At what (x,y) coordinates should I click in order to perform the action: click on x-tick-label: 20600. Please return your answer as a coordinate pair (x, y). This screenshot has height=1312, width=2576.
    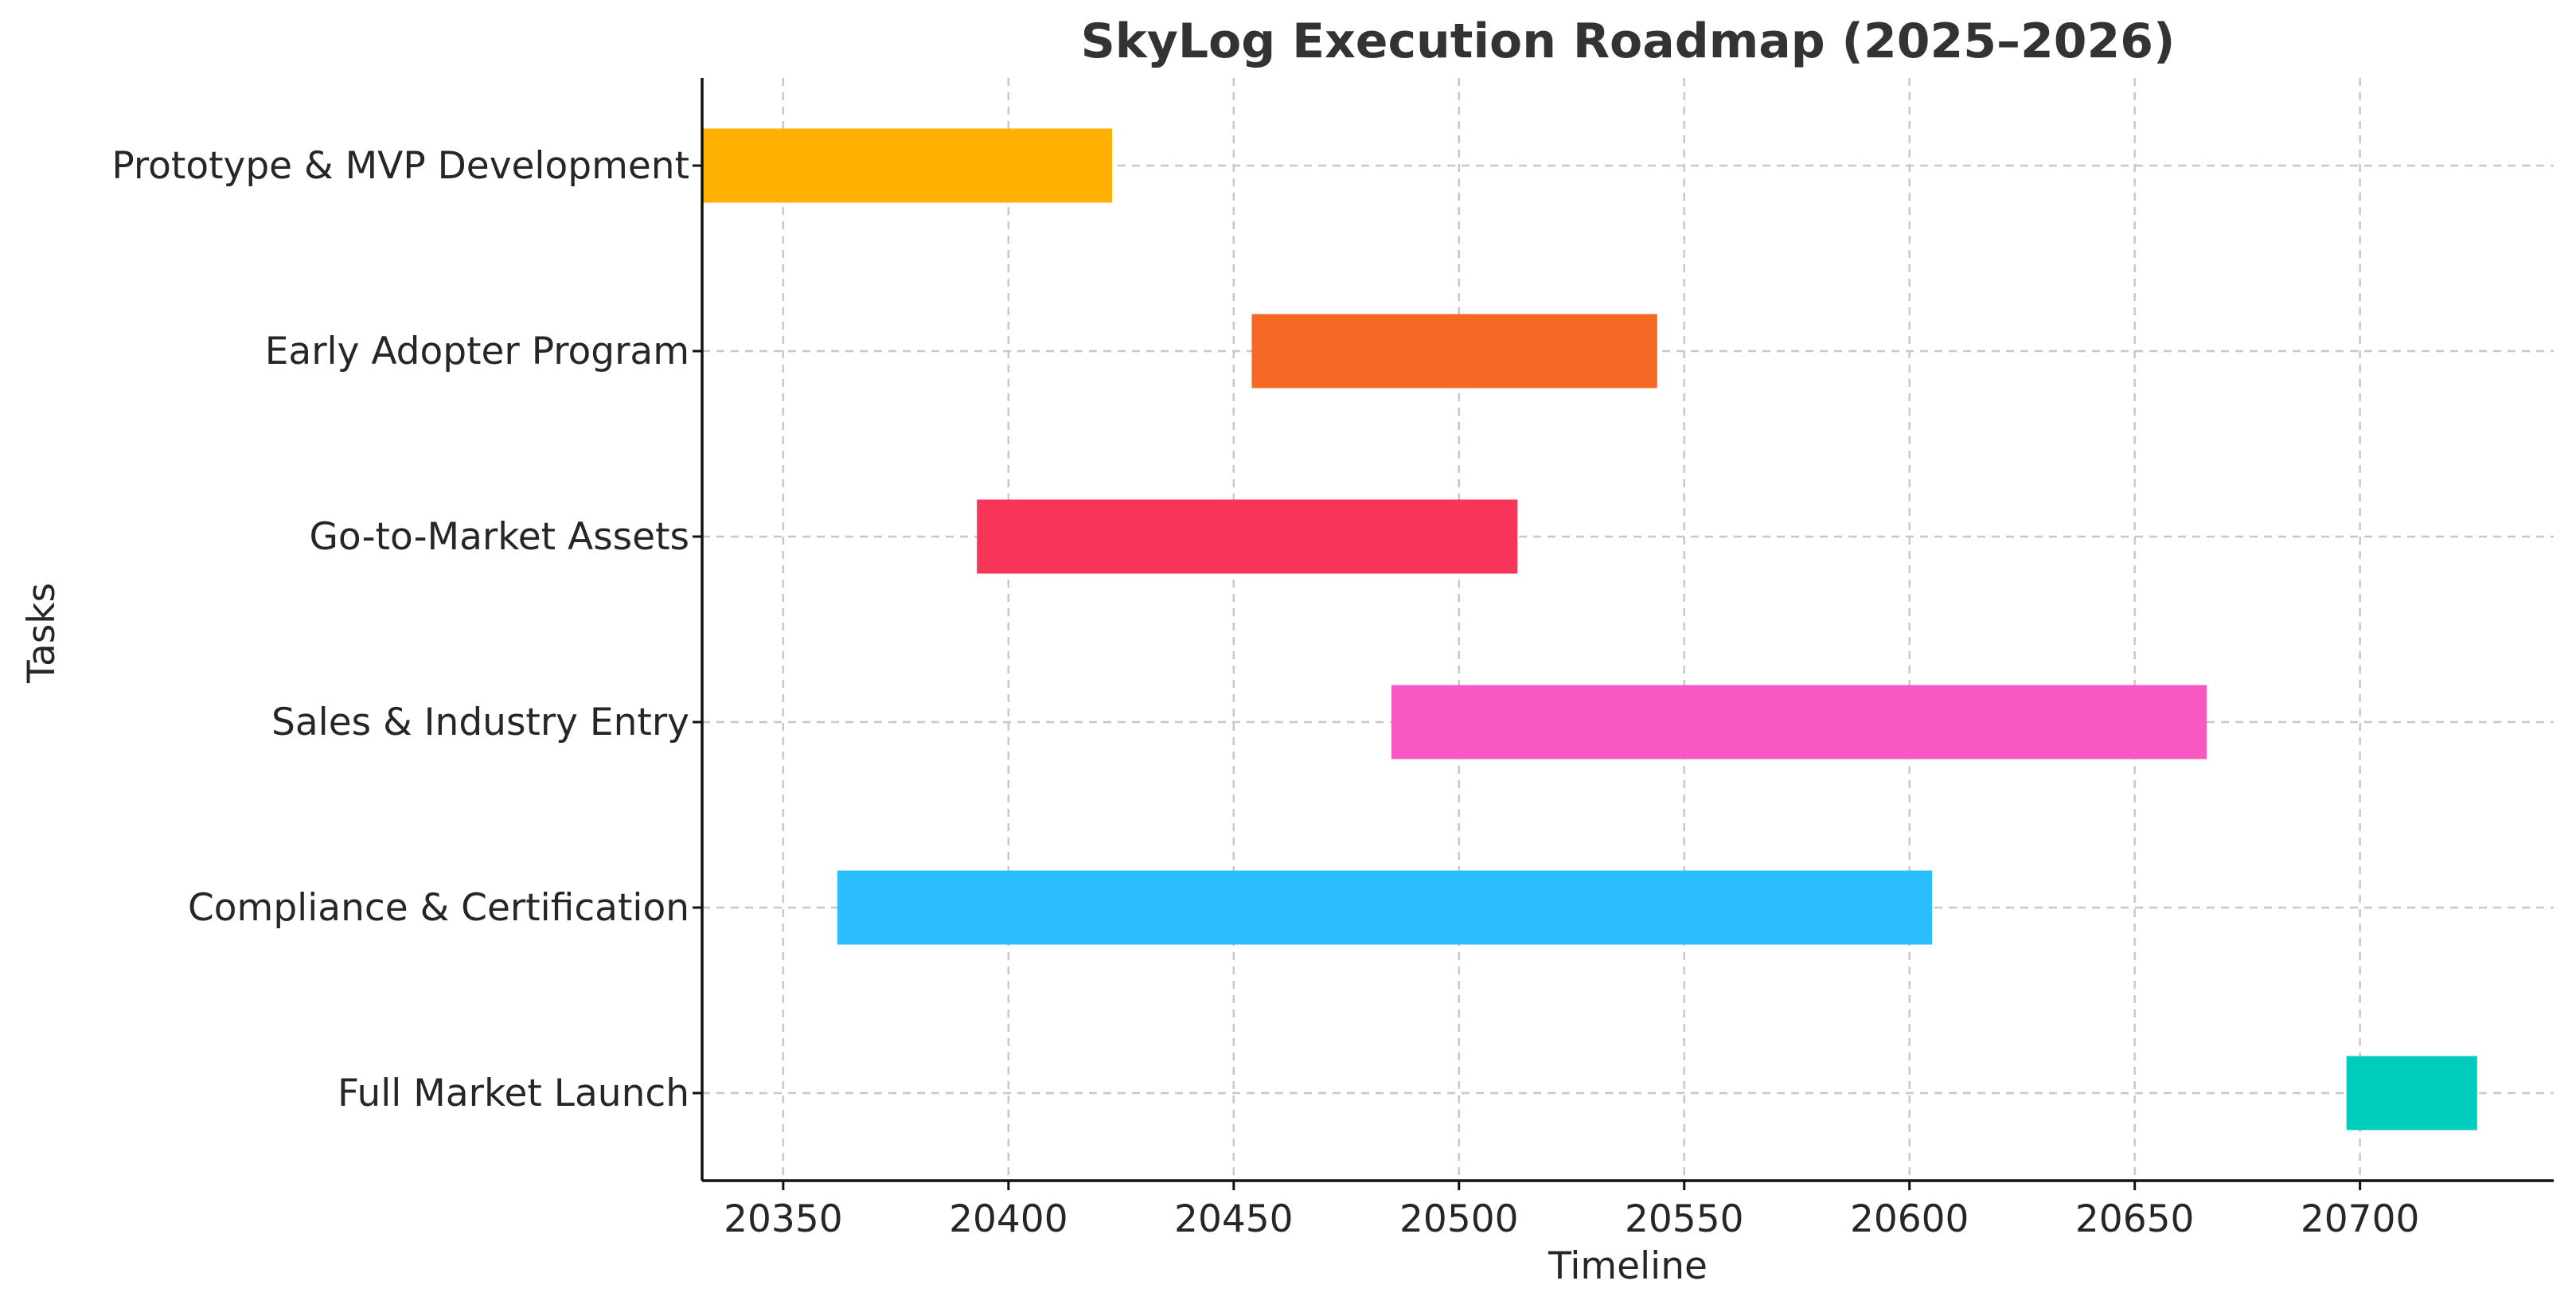
    Looking at the image, I should click on (1909, 1219).